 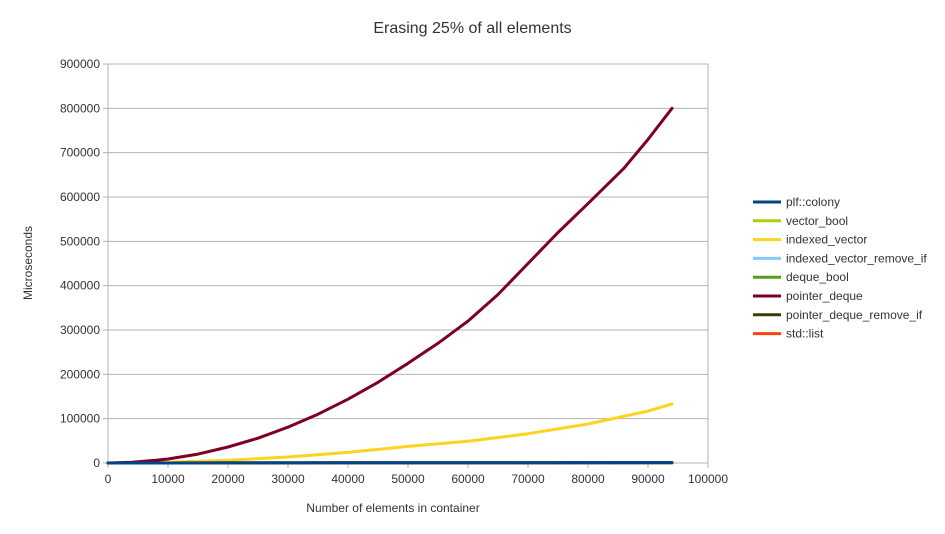 I want to click on y-tick-label: 400000, so click(x=80, y=286).